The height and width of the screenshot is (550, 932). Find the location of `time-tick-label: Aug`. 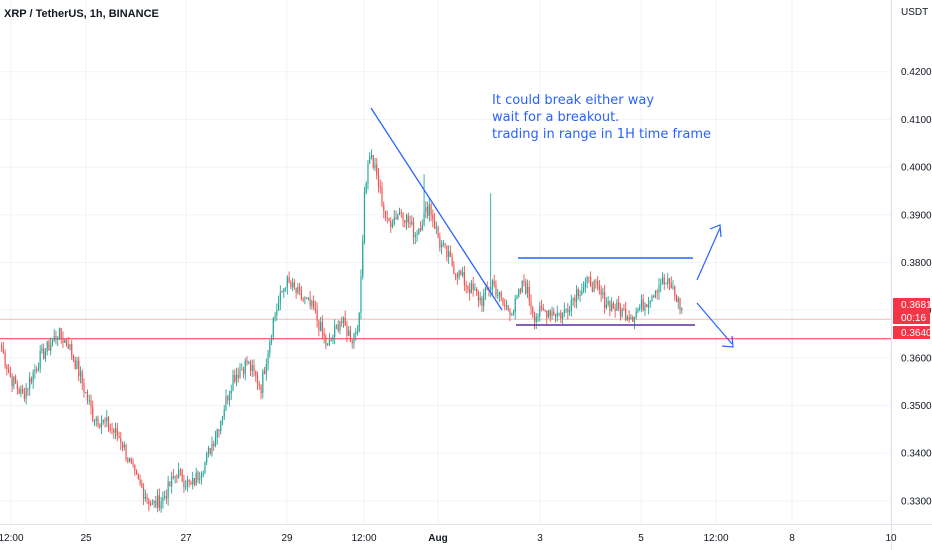

time-tick-label: Aug is located at coordinates (437, 538).